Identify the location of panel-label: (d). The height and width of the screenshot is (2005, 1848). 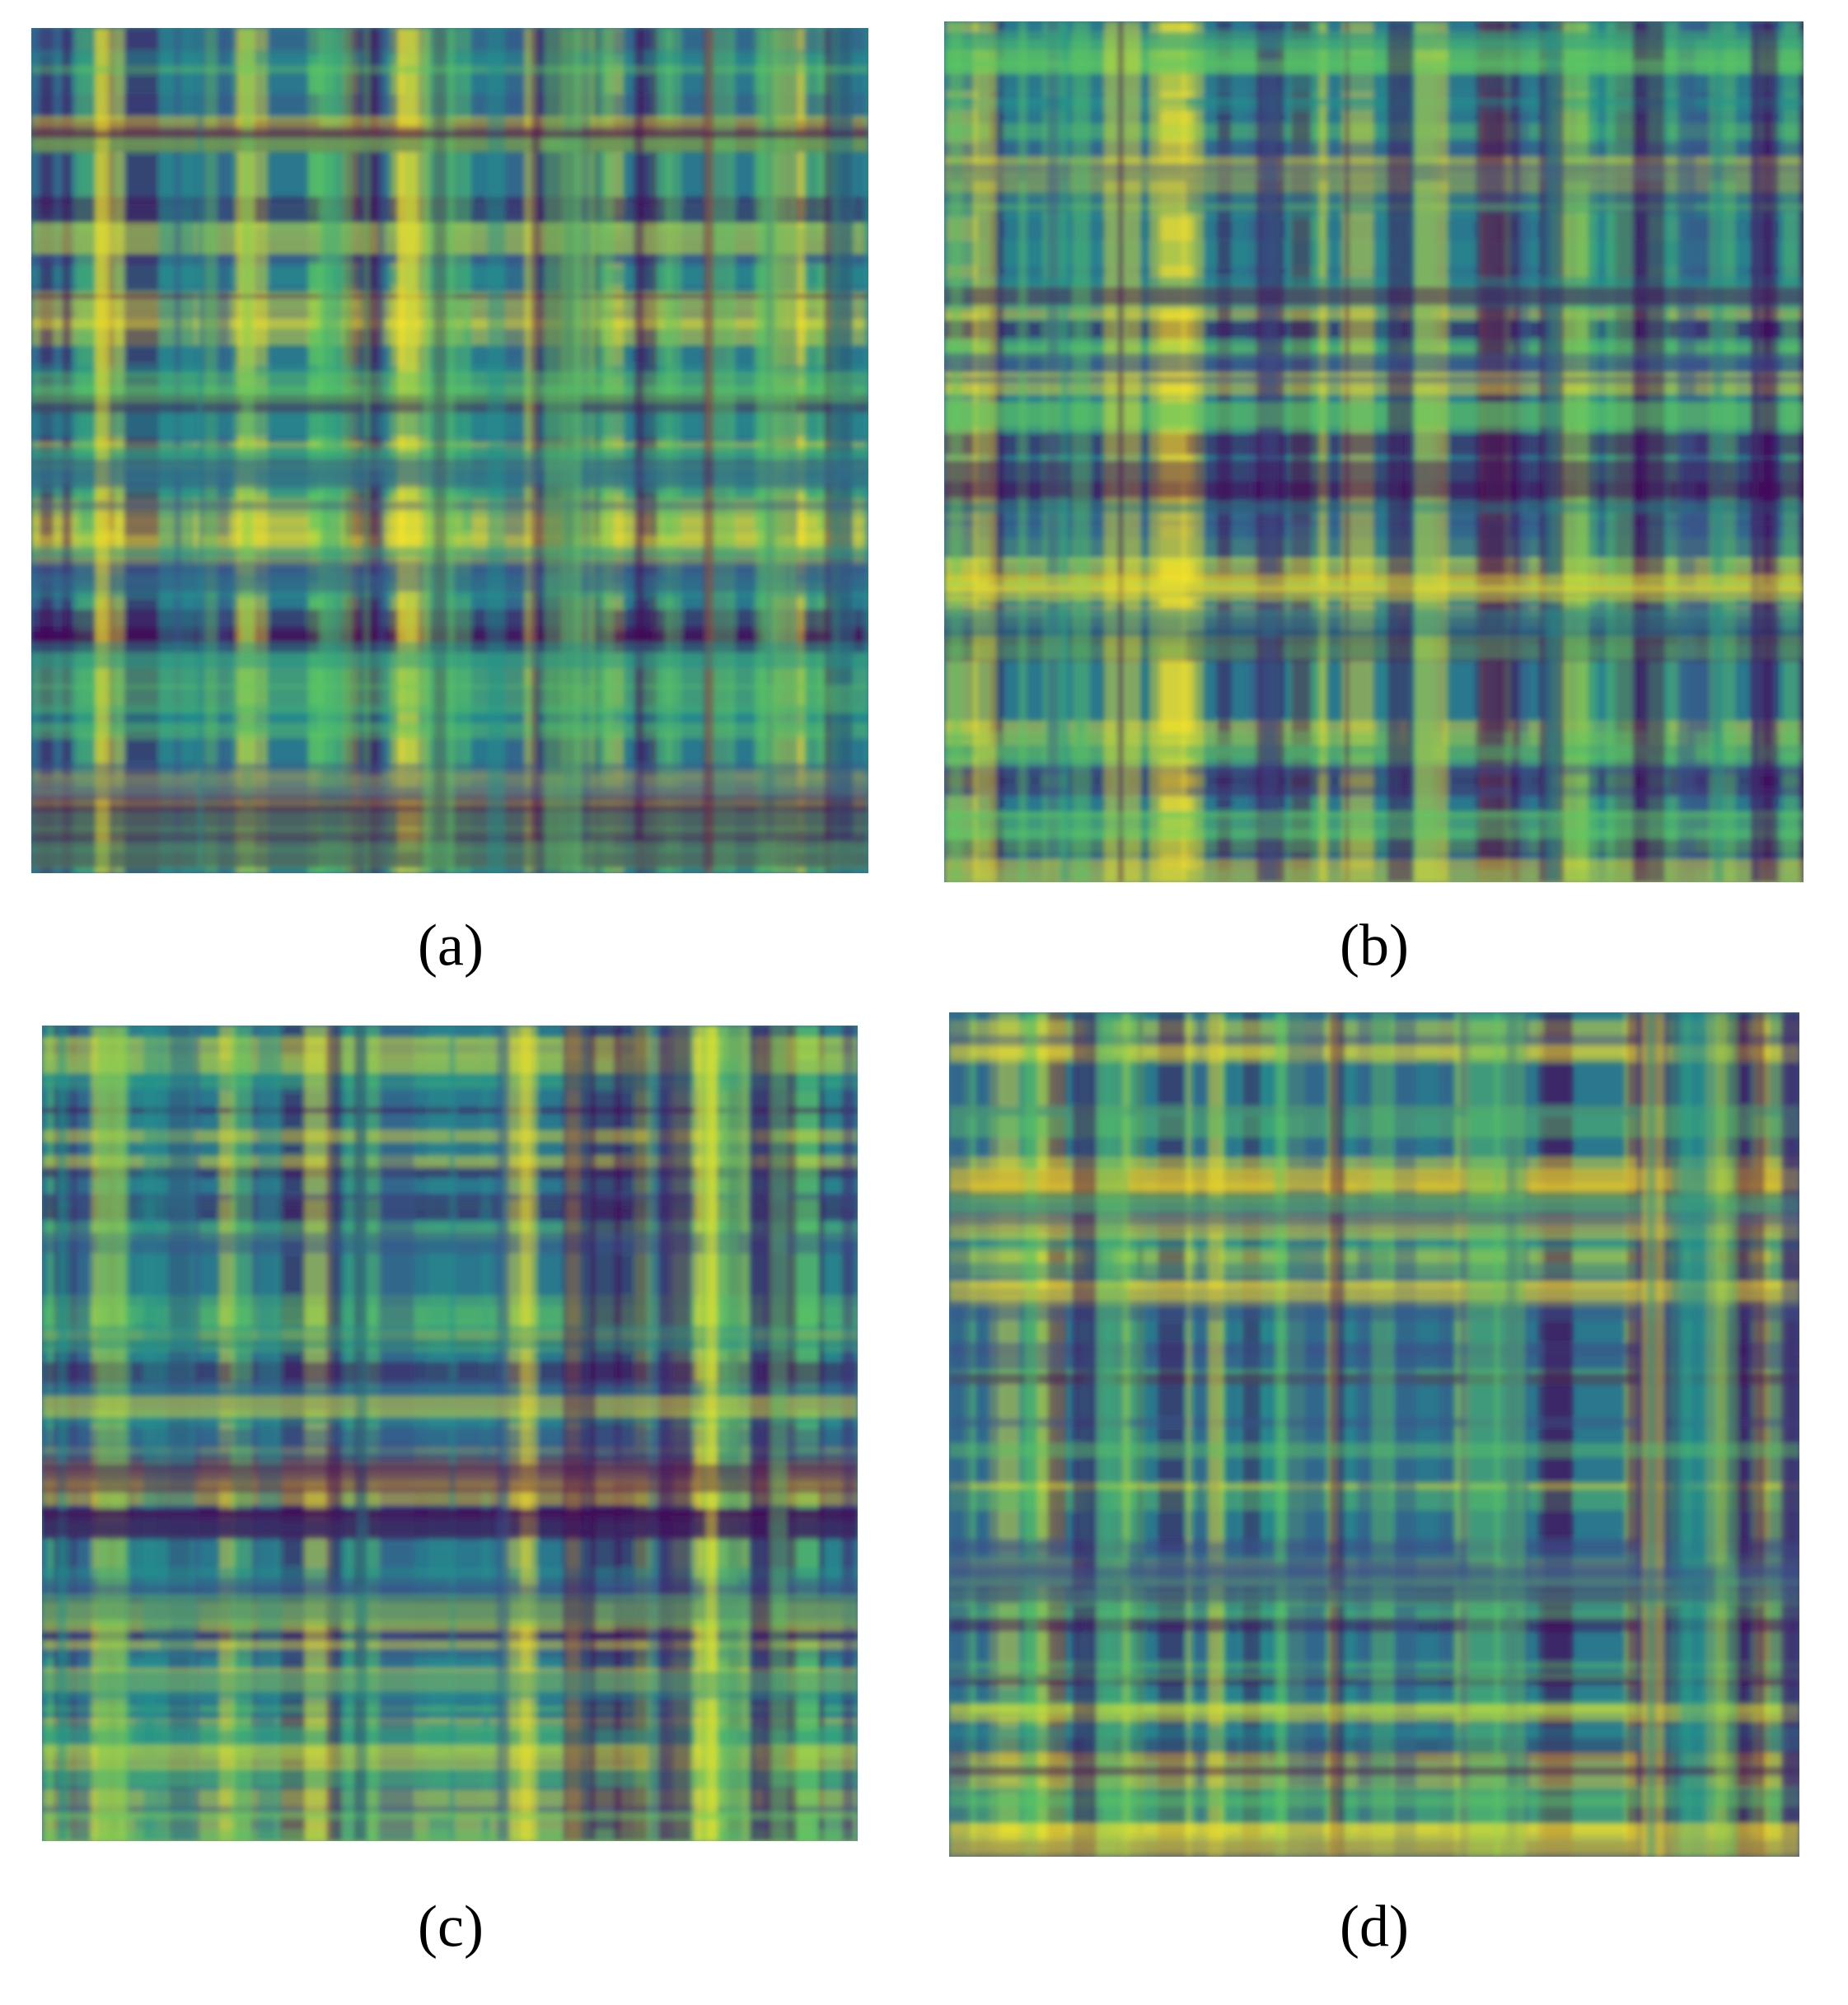
(1375, 1927).